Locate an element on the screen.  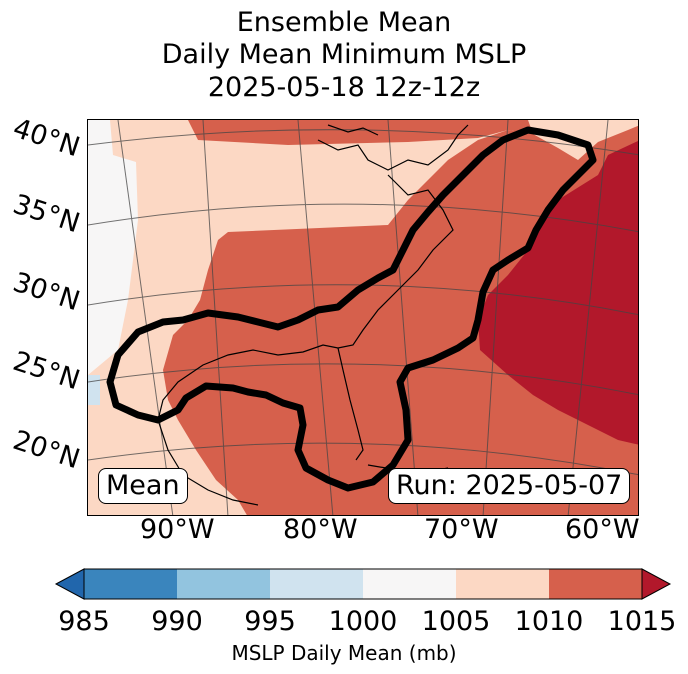
lat-label-40: 40°N is located at coordinates (46, 138).